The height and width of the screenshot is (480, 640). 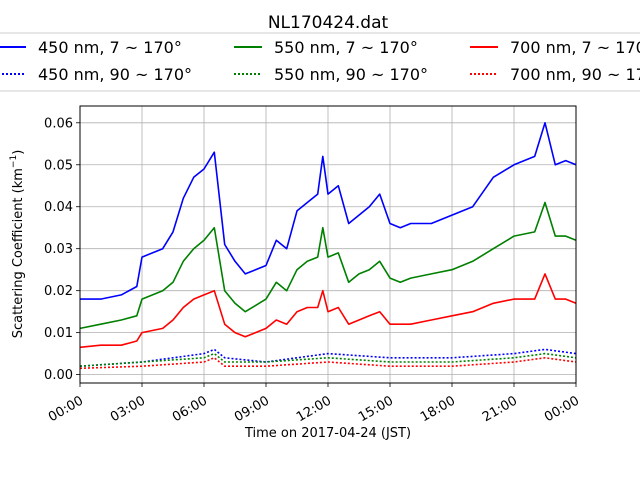 I want to click on y-tick-label: 0.02, so click(x=58, y=291).